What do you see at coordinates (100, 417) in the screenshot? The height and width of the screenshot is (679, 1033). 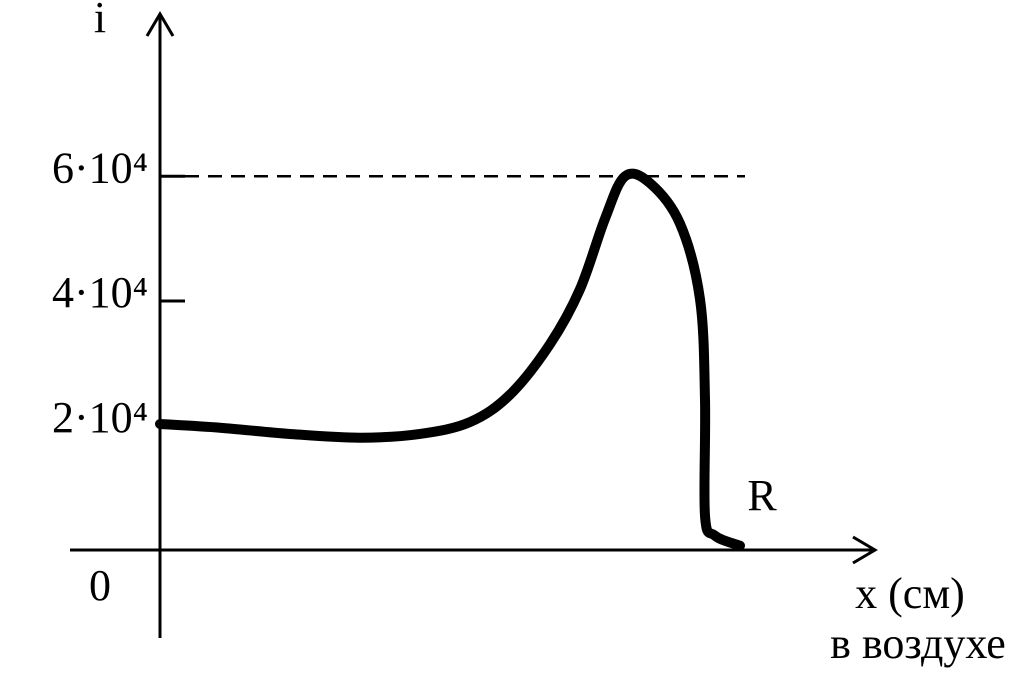 I see `y-tick-label: 2·10⁴` at bounding box center [100, 417].